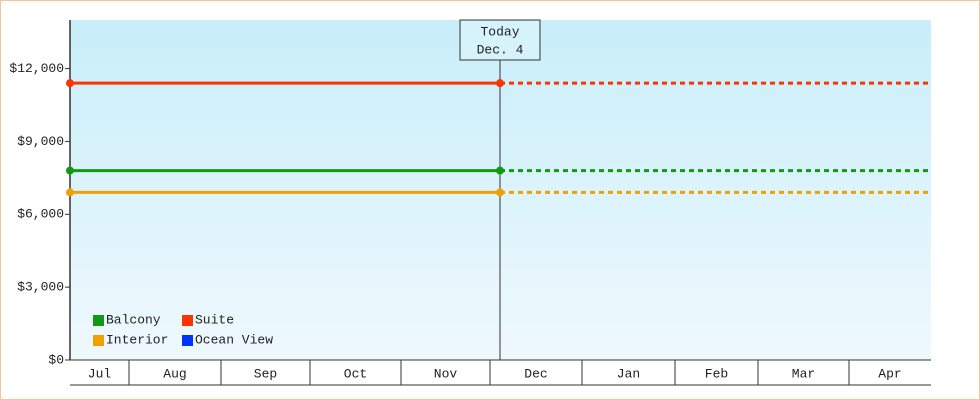  I want to click on today-box, so click(500, 40).